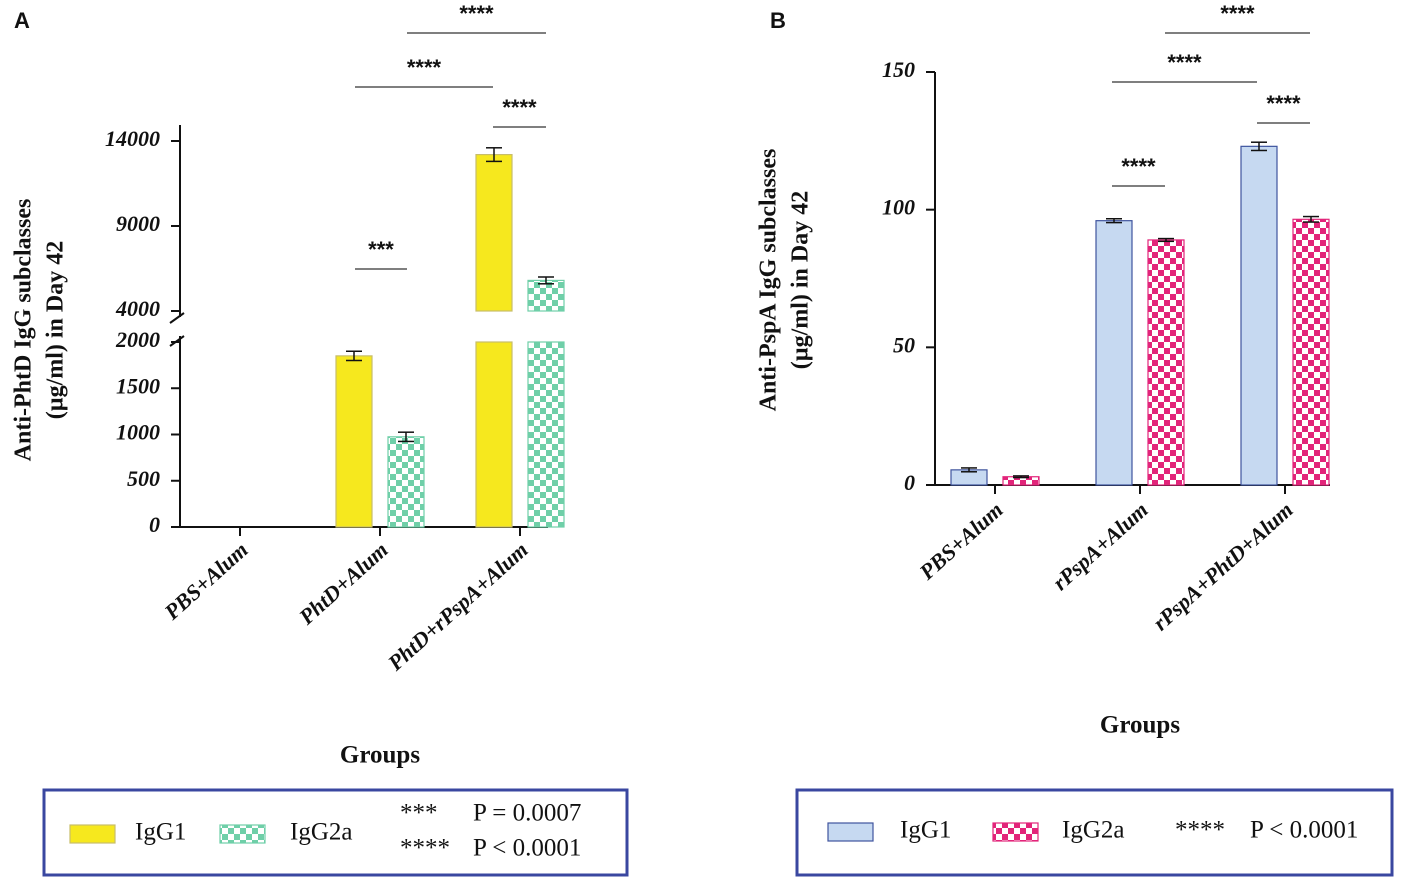 This screenshot has width=1408, height=889. What do you see at coordinates (137, 339) in the screenshot?
I see `y-tick-label: 2000` at bounding box center [137, 339].